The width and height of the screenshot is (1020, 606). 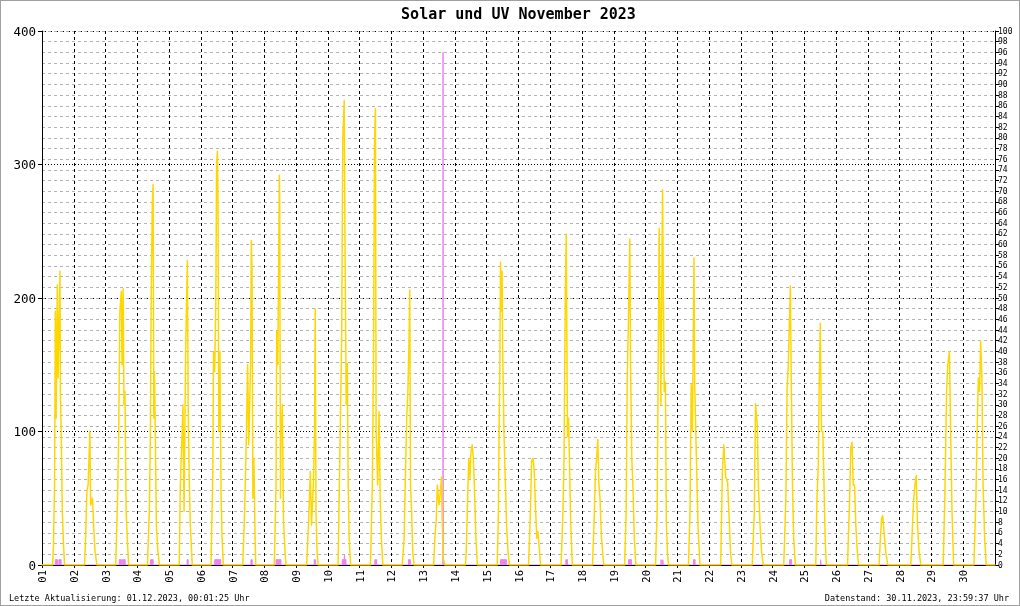 I want to click on y2-tick-label: 42, so click(x=1003, y=341).